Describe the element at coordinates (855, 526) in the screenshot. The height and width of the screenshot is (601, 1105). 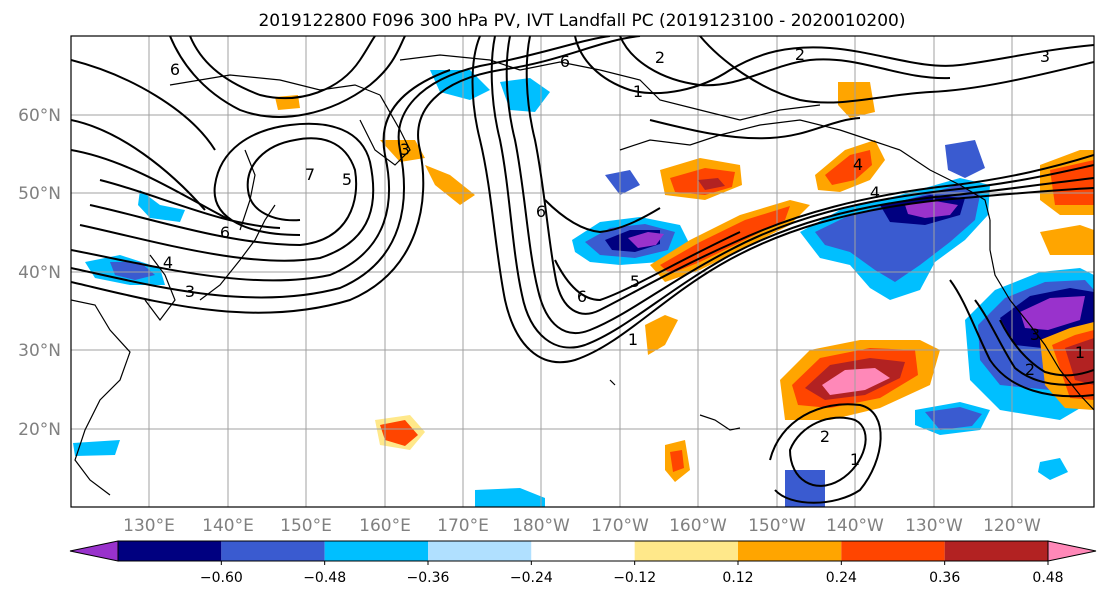
I see `lon-tick-label: 140°W` at that location.